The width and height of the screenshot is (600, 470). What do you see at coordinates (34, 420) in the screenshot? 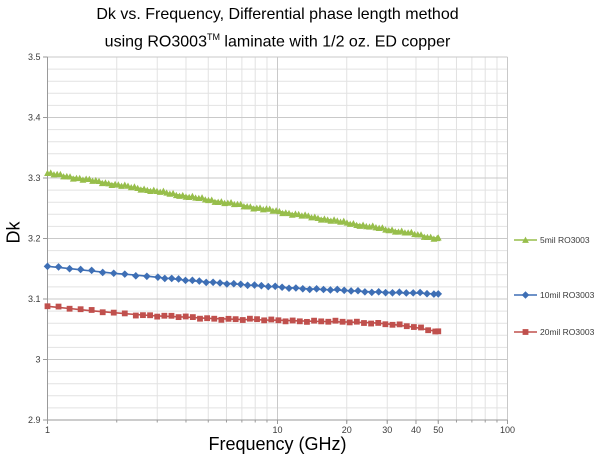
I see `y-tick-label: 2.9` at bounding box center [34, 420].